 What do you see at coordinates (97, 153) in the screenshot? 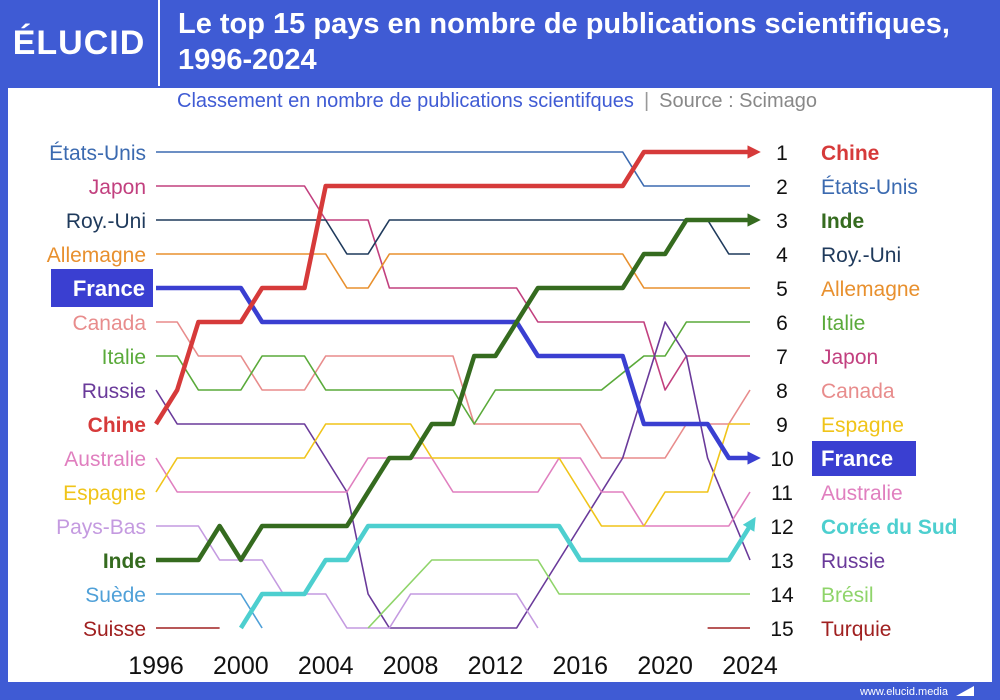
I see `left-label-etats-unis: États-Unis` at bounding box center [97, 153].